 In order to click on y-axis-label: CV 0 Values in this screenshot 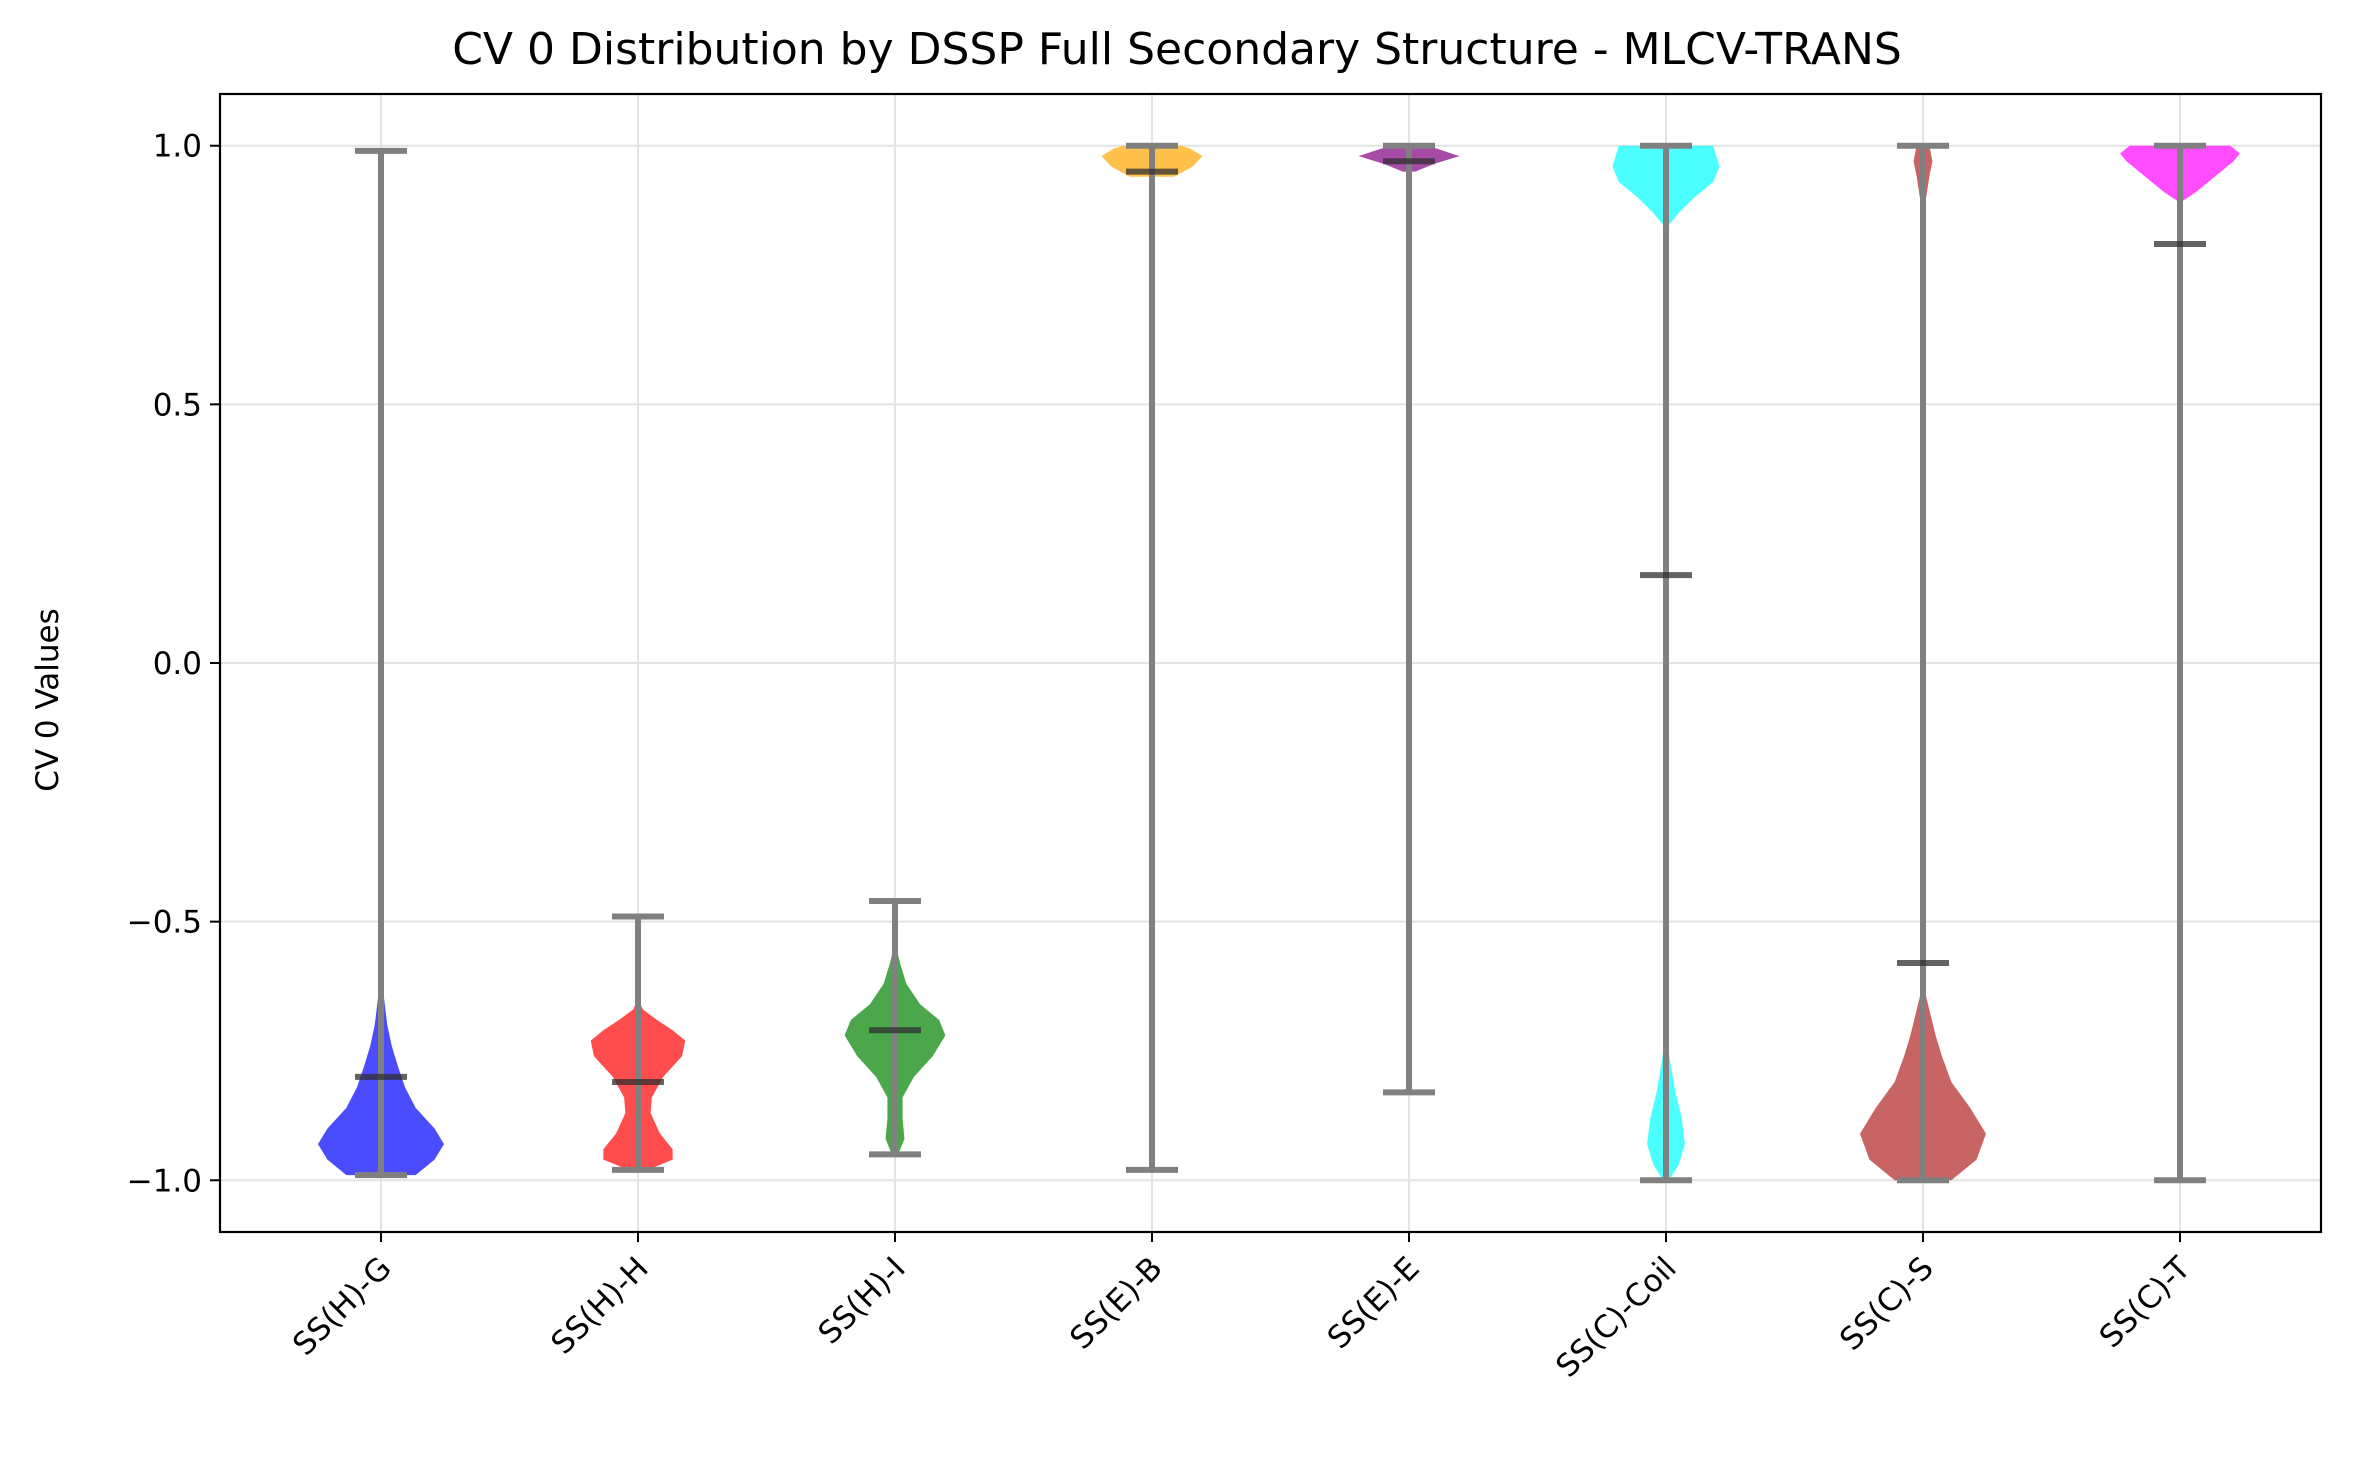, I will do `click(48, 700)`.